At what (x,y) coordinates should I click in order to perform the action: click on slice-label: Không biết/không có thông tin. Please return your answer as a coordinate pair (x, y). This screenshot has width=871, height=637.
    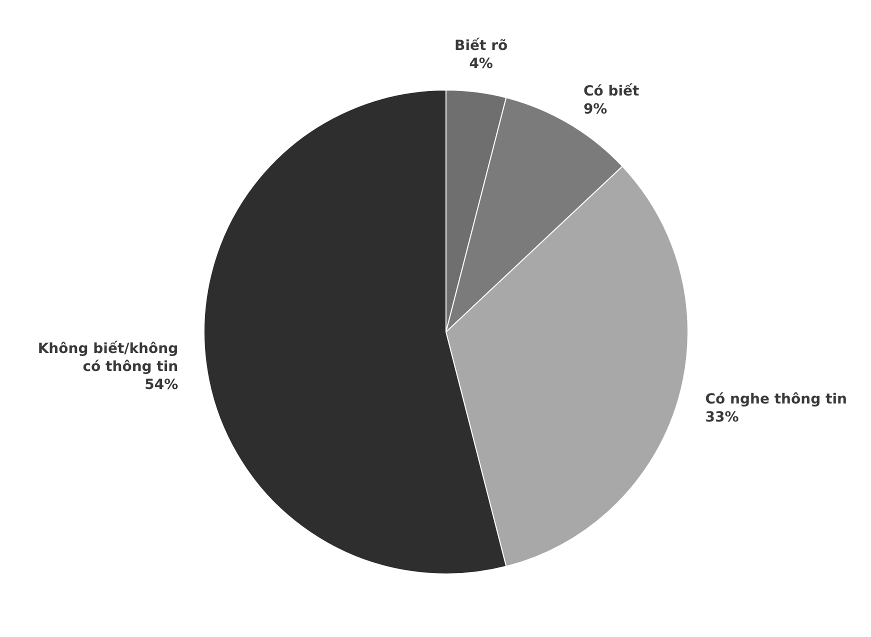
    Looking at the image, I should click on (108, 357).